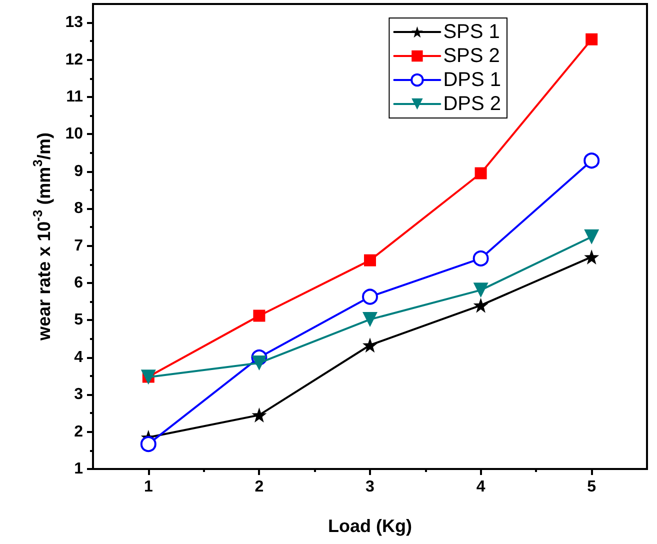 The width and height of the screenshot is (657, 544). I want to click on y-axis-title: wear rate x 10-3 (mm3/m), so click(42, 237).